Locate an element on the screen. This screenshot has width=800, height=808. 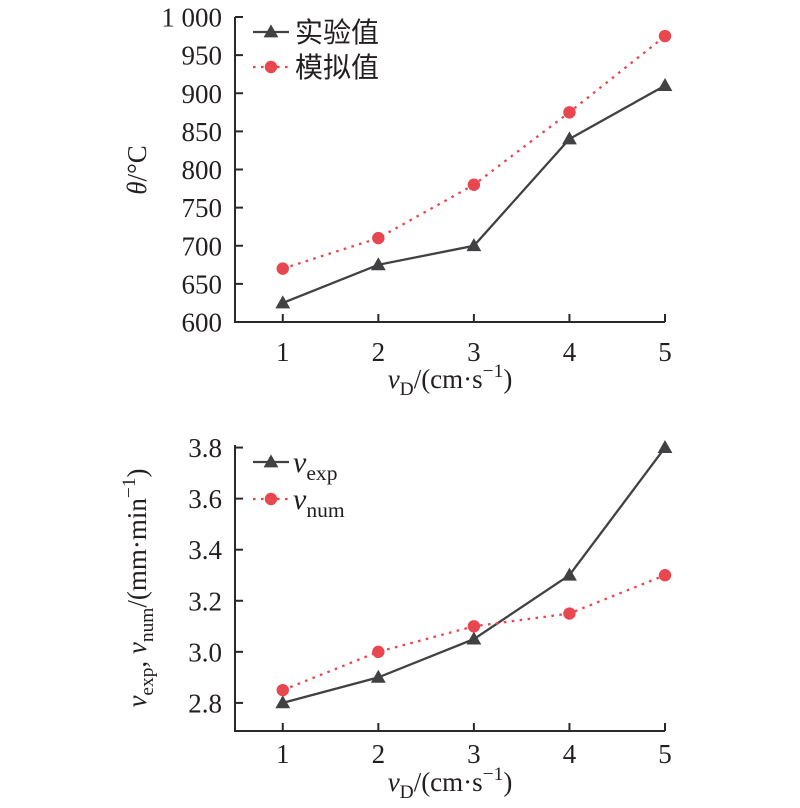
y-tick-label: 2.8 is located at coordinates (205, 703).